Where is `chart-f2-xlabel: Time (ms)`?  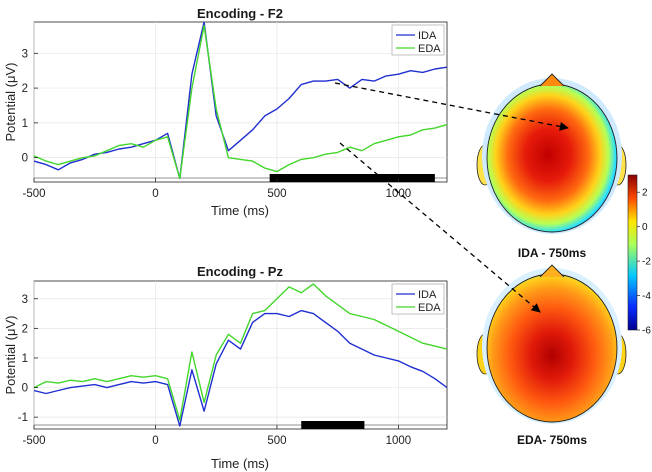 chart-f2-xlabel: Time (ms) is located at coordinates (240, 210).